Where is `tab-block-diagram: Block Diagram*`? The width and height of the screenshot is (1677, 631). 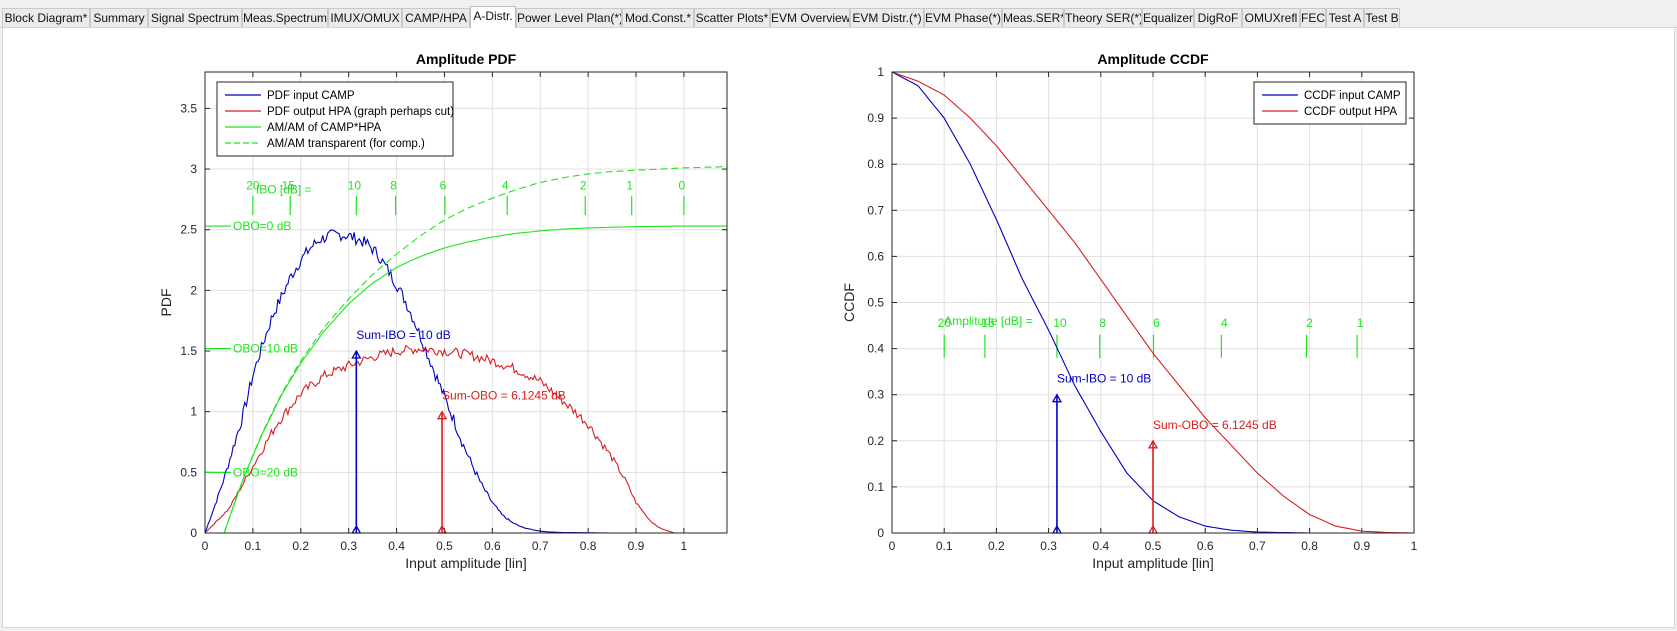
tab-block-diagram: Block Diagram* is located at coordinates (46, 17).